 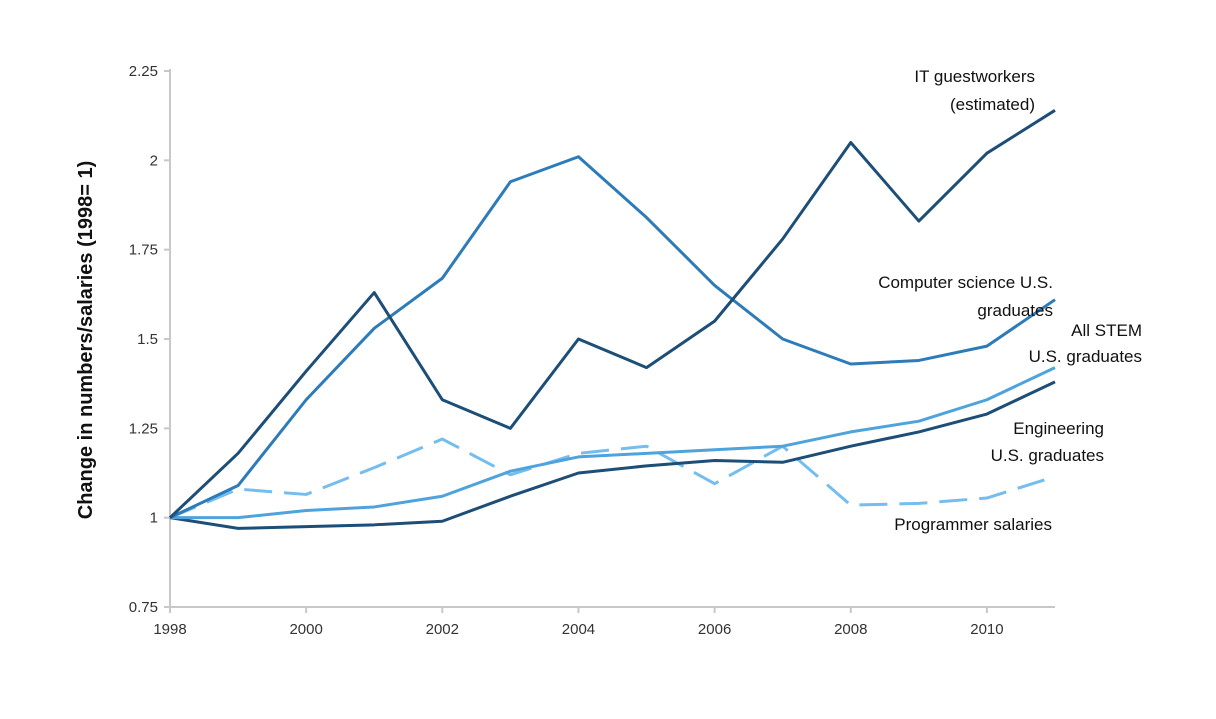 What do you see at coordinates (86, 340) in the screenshot?
I see `y-axis-label: Change in numbers/salaries (1998= 1)` at bounding box center [86, 340].